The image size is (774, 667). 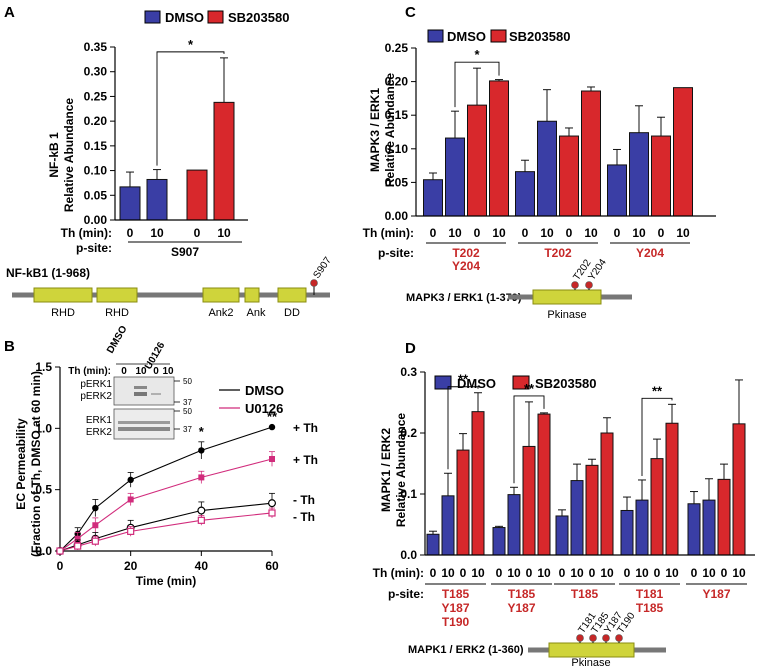 I want to click on c-th-tick: 0, so click(x=569, y=233).